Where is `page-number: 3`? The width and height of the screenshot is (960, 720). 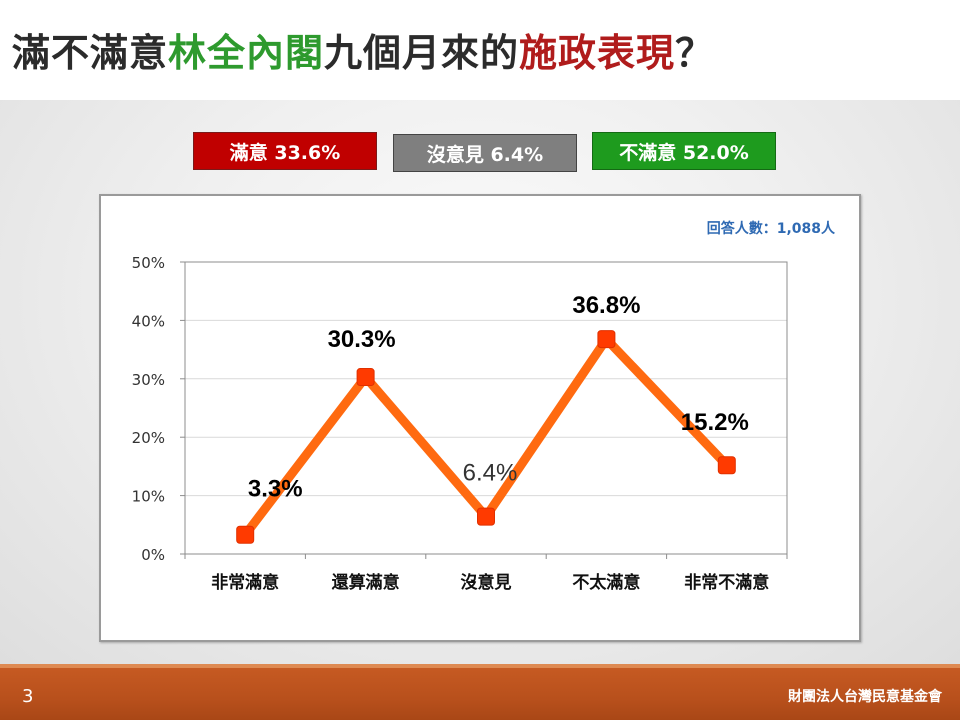 page-number: 3 is located at coordinates (28, 696).